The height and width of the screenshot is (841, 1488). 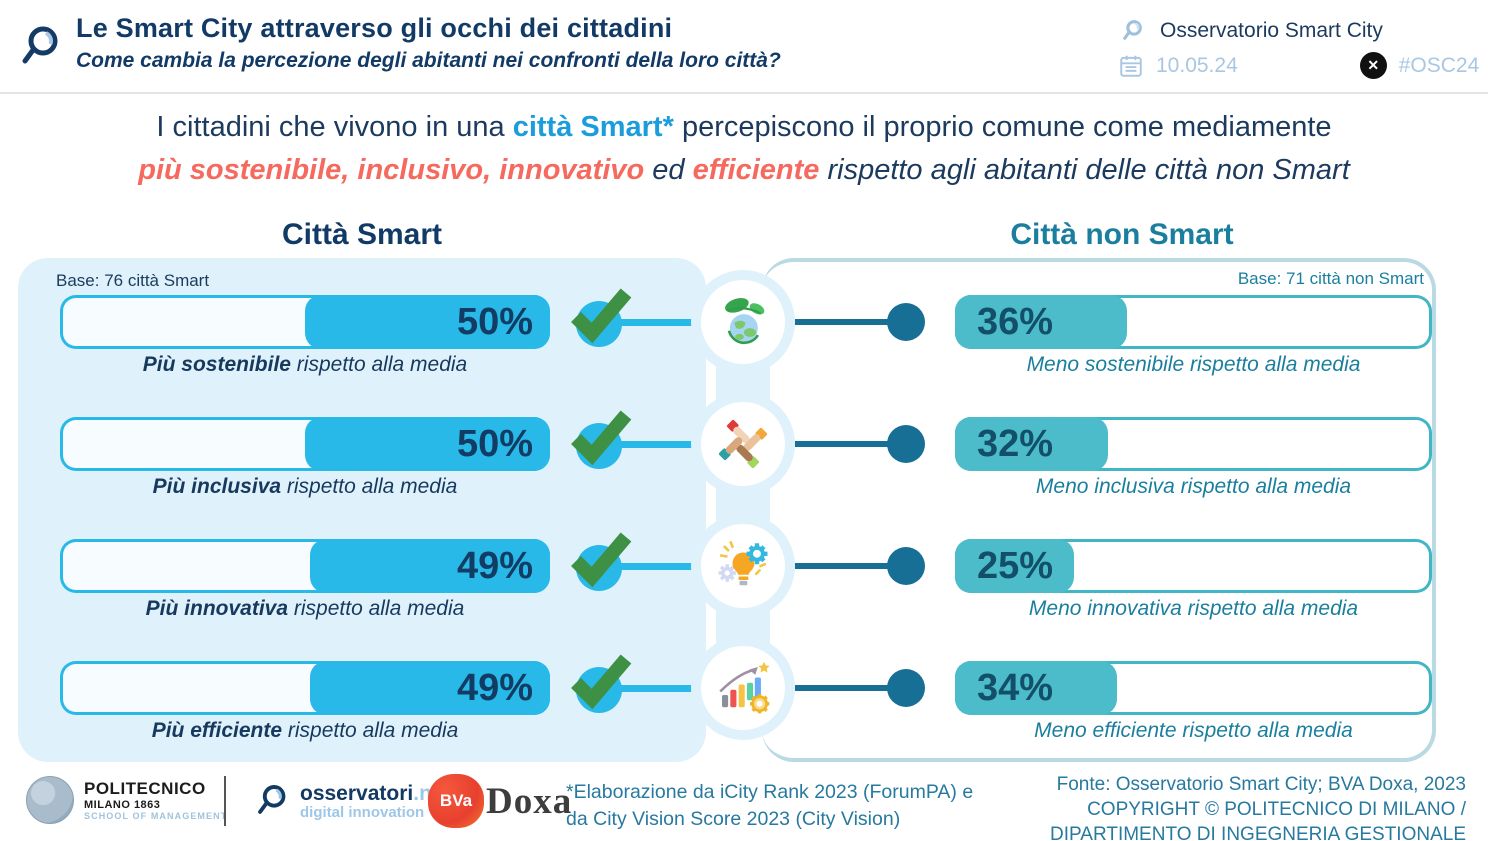 I want to click on growth-chart-icon, so click(x=744, y=687).